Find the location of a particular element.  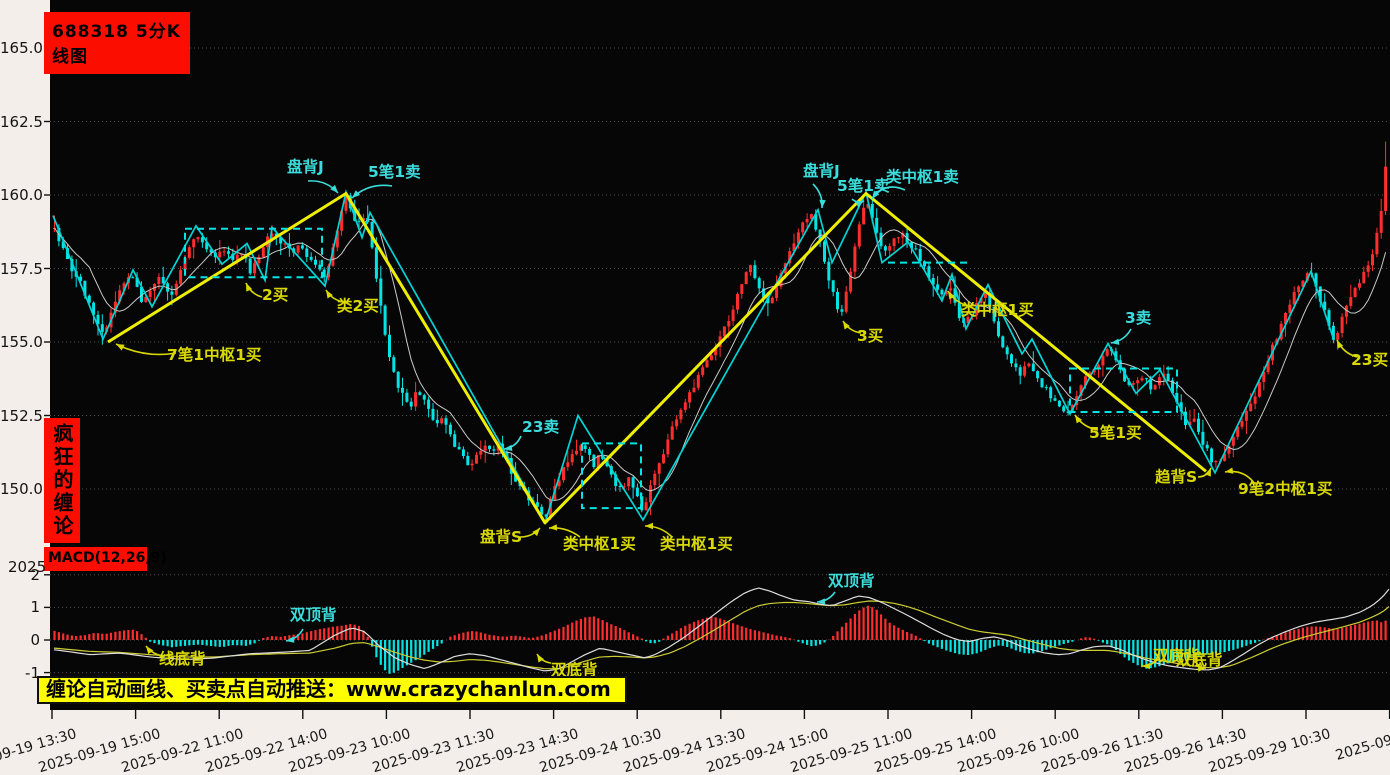

price-axis-label: 150.0 is located at coordinates (21, 489).